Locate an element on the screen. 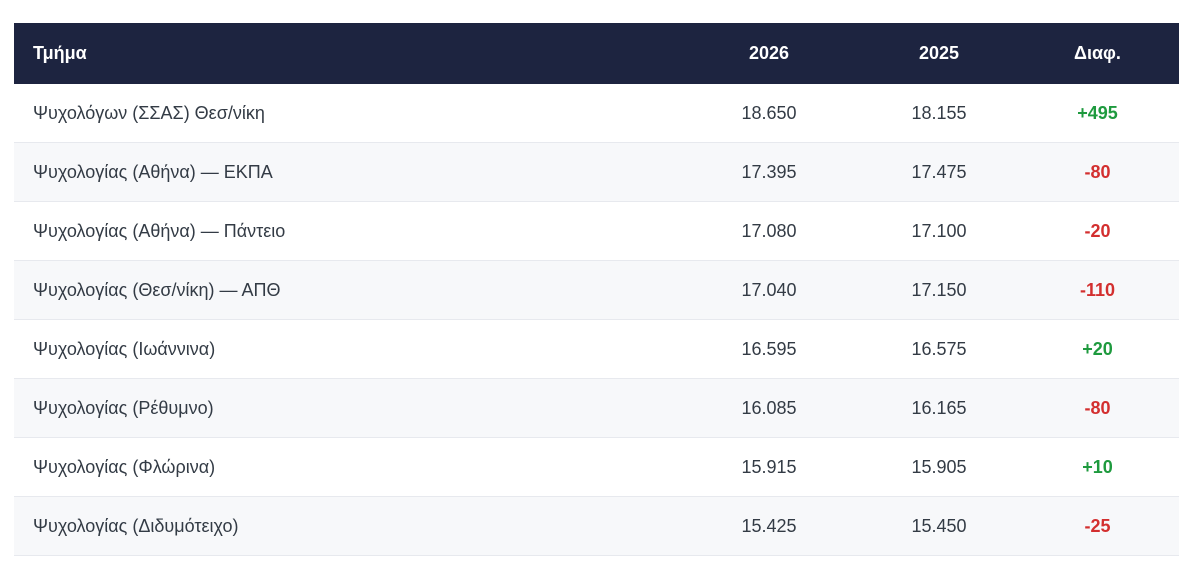 This screenshot has width=1200, height=570. score-2026-cell: 16.595 is located at coordinates (769, 348).